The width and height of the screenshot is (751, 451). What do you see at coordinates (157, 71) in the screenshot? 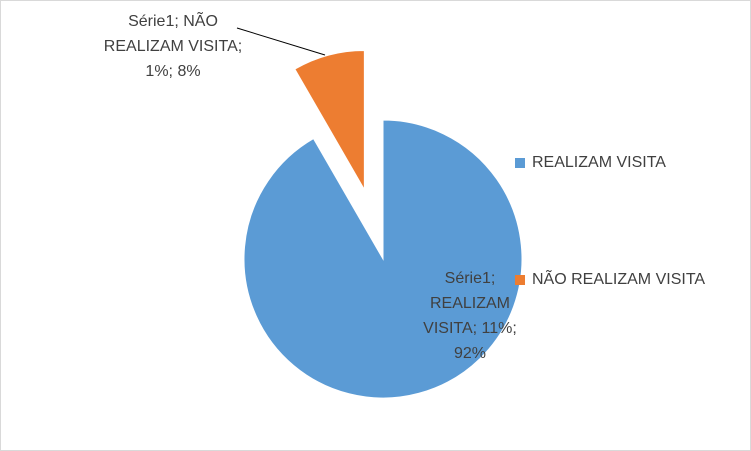
I see `label-value: 1%` at bounding box center [157, 71].